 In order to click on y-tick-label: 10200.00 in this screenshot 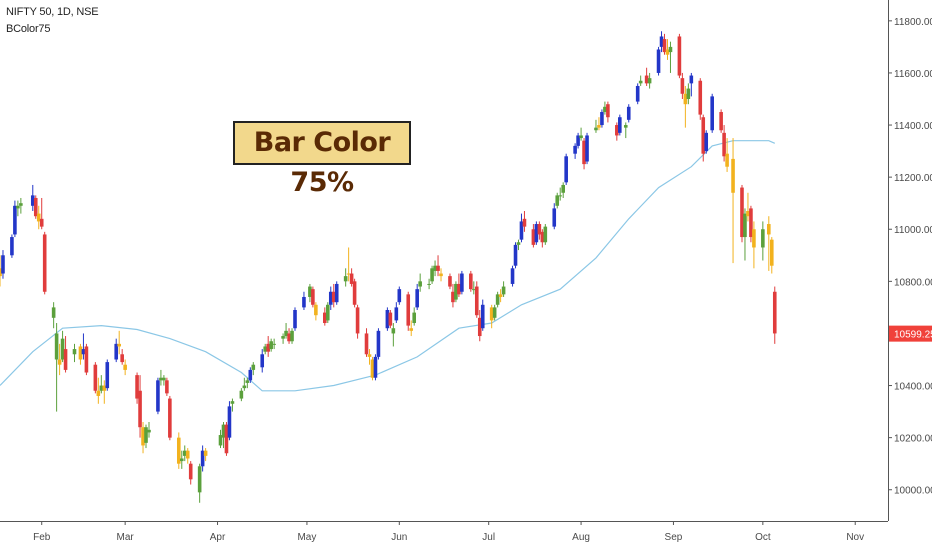, I will do `click(913, 439)`.